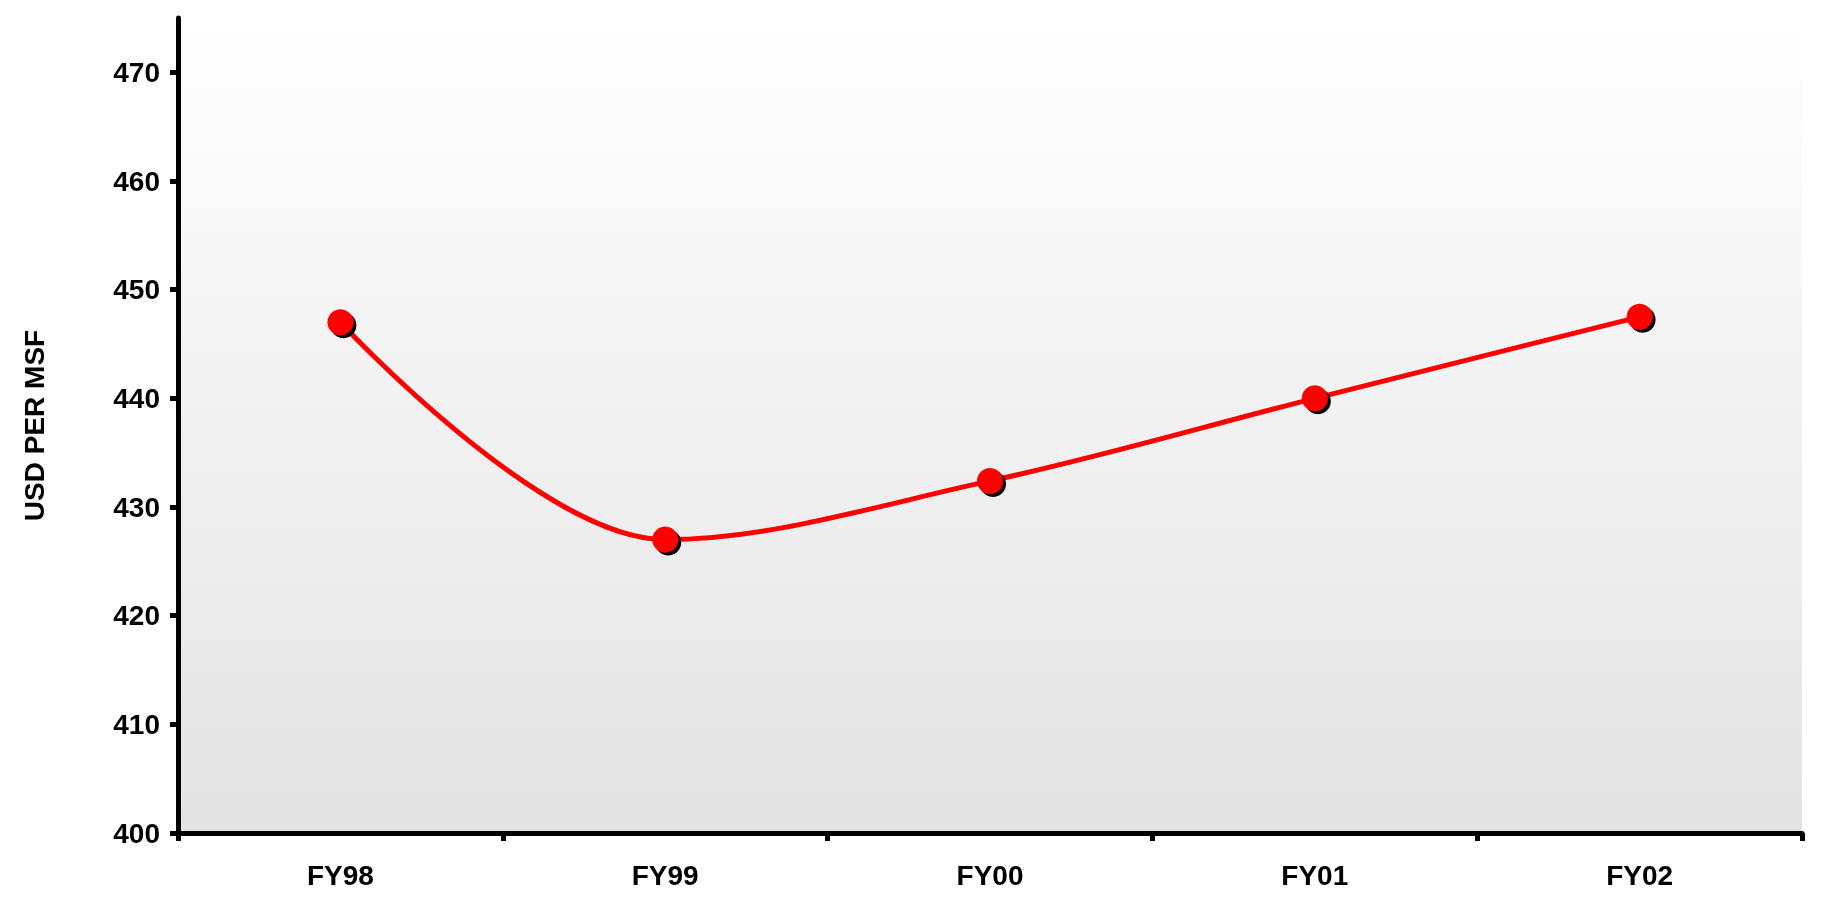  I want to click on x-tick-label: FY01, so click(1315, 875).